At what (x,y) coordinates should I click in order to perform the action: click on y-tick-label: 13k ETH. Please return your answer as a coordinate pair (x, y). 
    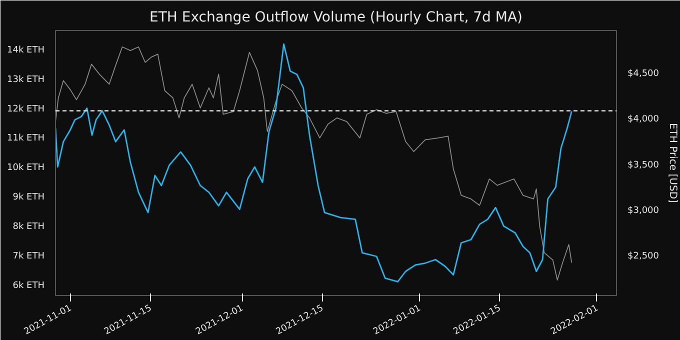
    Looking at the image, I should click on (26, 79).